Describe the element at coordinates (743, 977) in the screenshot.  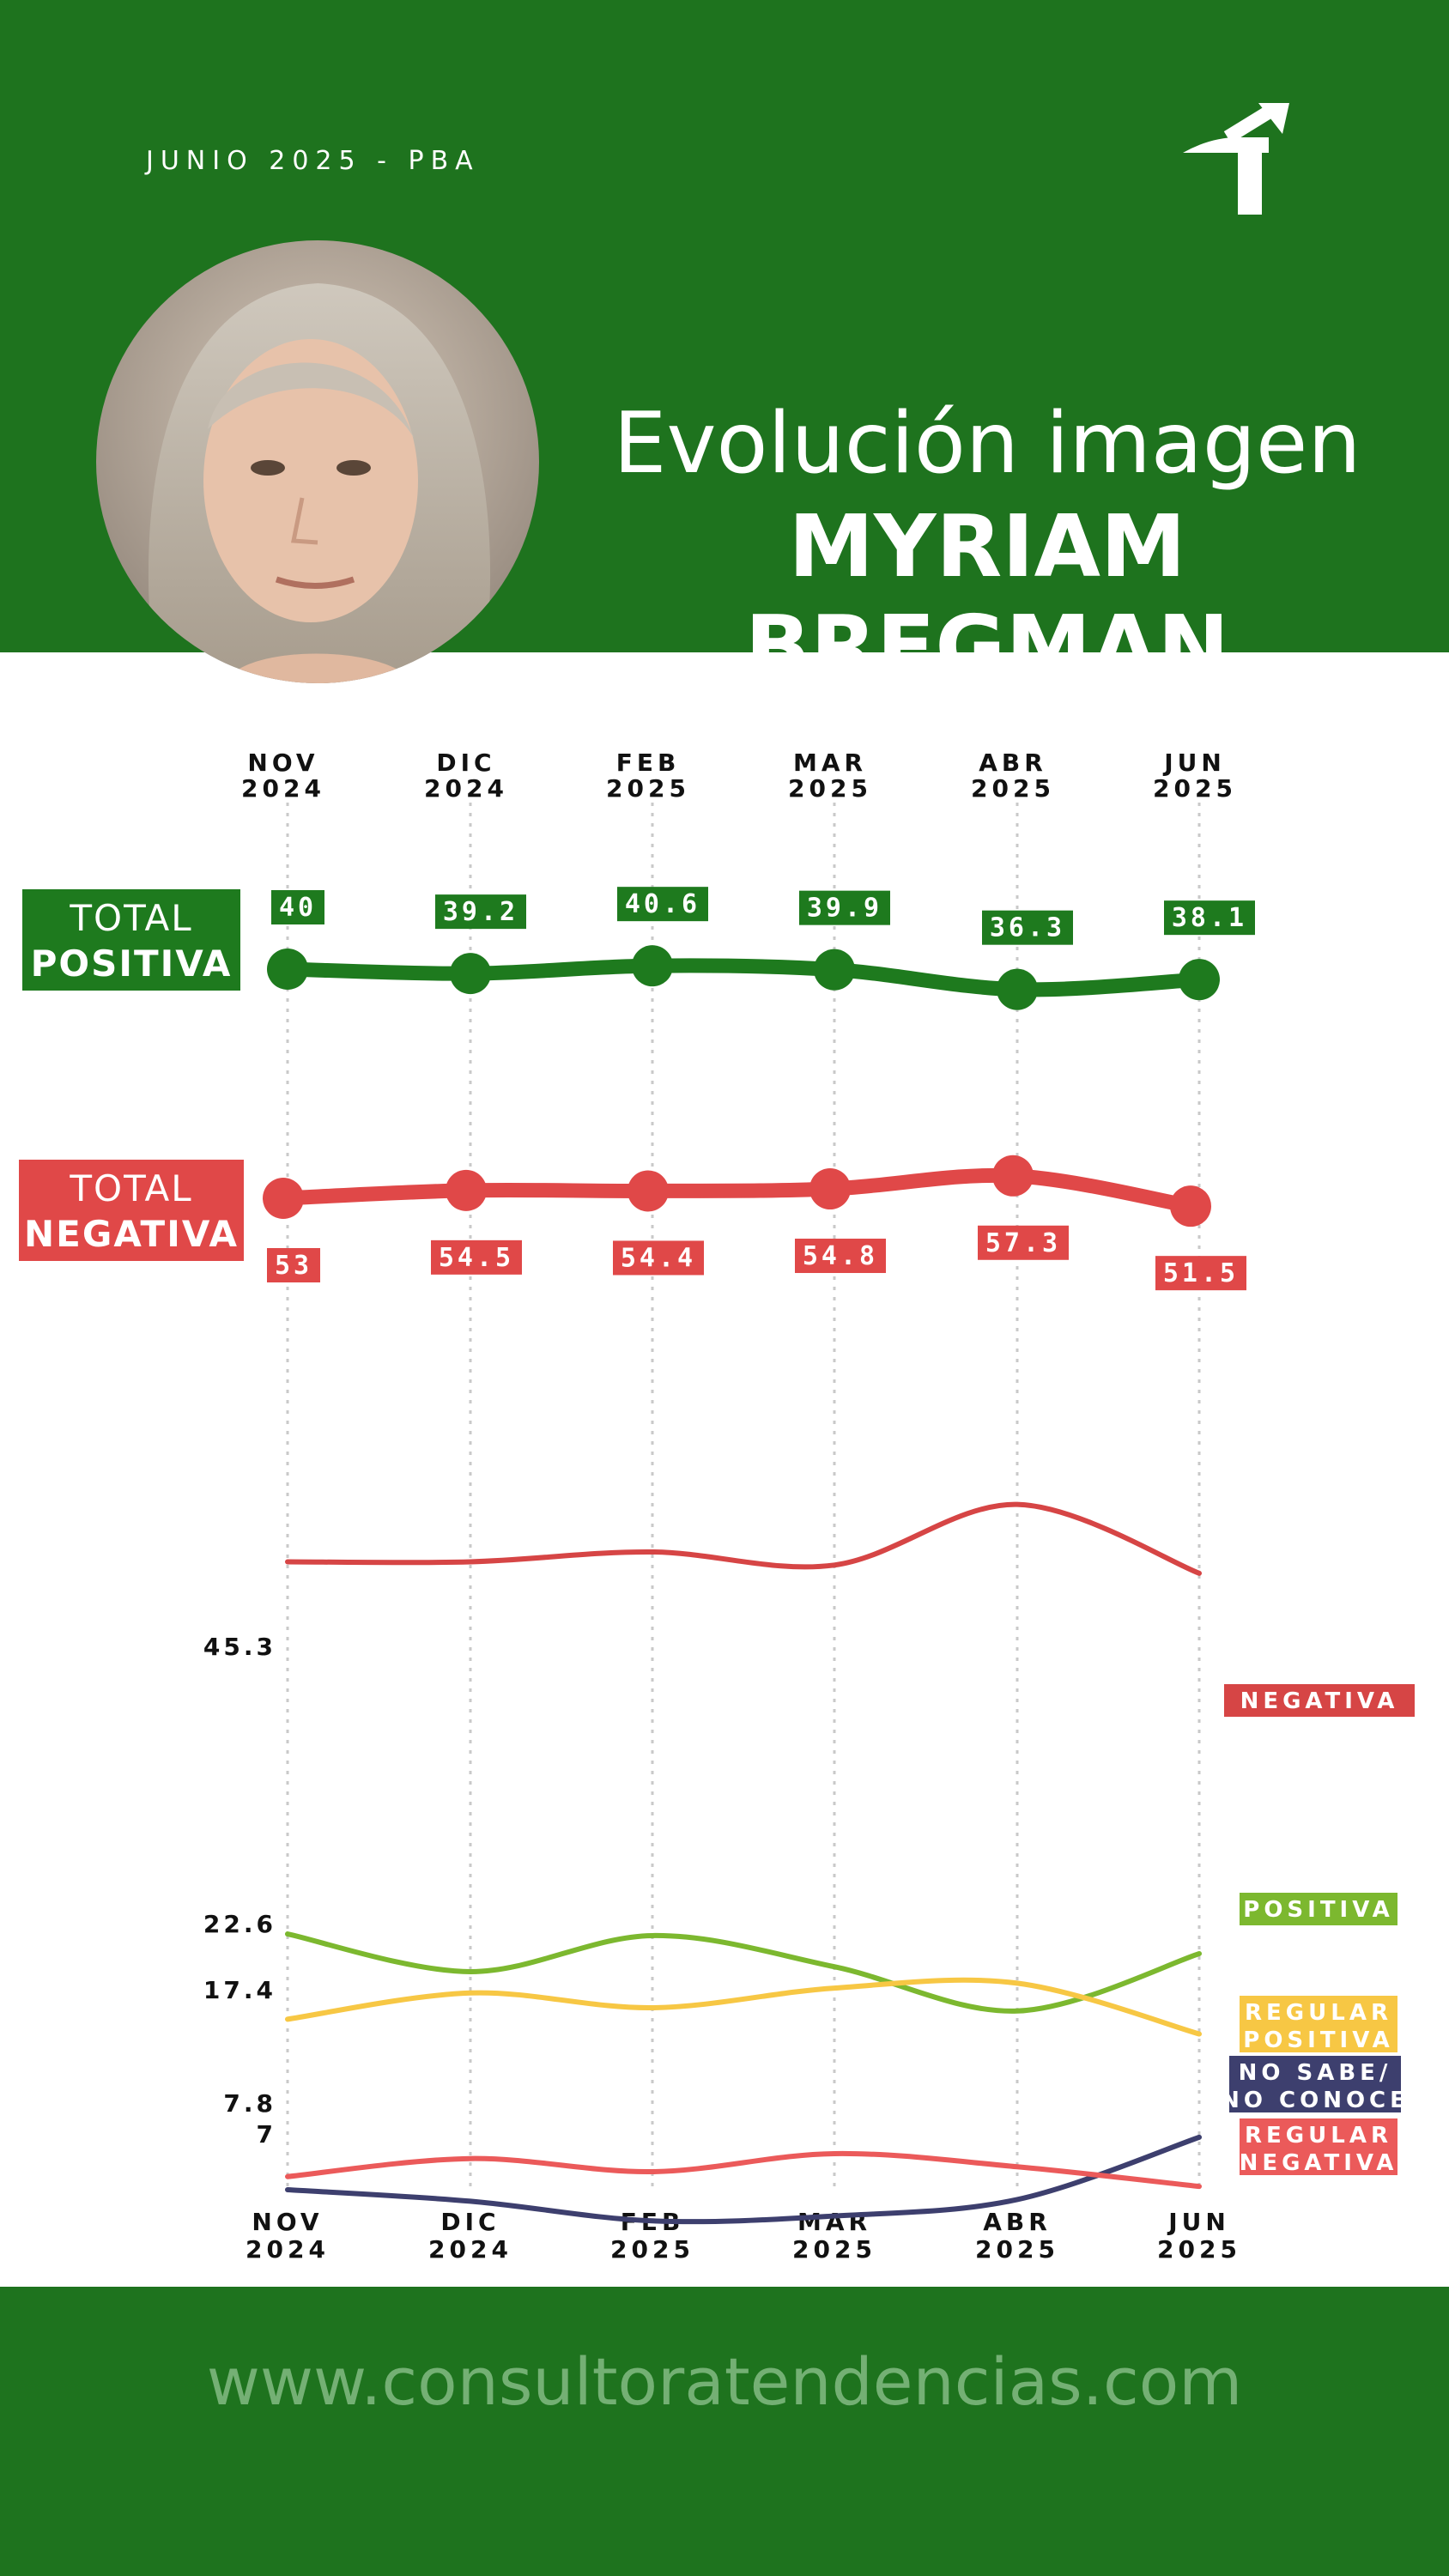
I see `series-line-total-positiva` at that location.